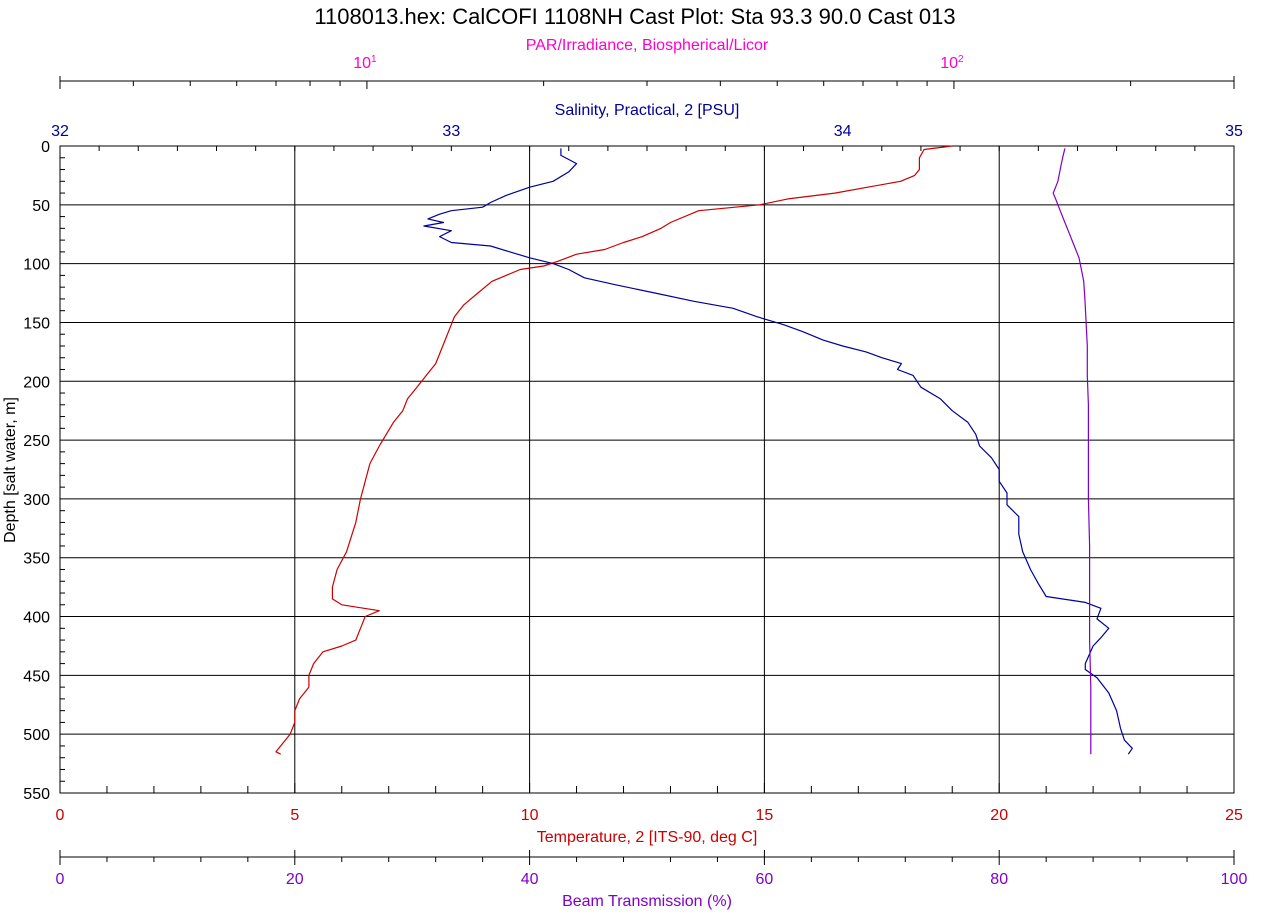  What do you see at coordinates (647, 837) in the screenshot?
I see `temperature-axis-title: Temperature, 2 [ITS-90, deg C]` at bounding box center [647, 837].